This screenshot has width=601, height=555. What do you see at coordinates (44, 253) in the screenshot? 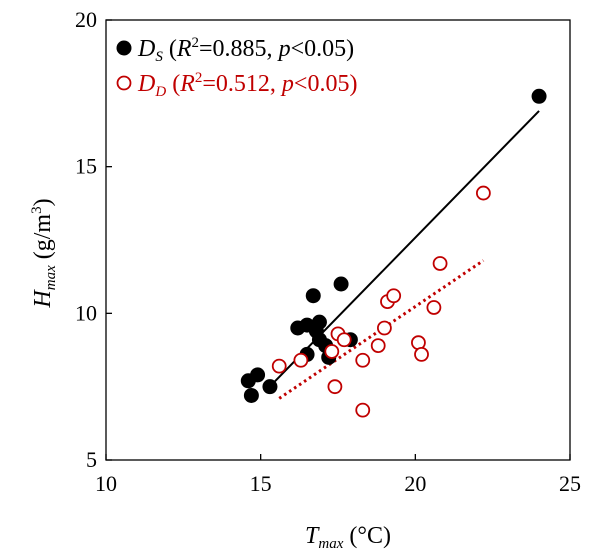
I see `y-axis-title: Hmax (g/m3)` at bounding box center [44, 253].